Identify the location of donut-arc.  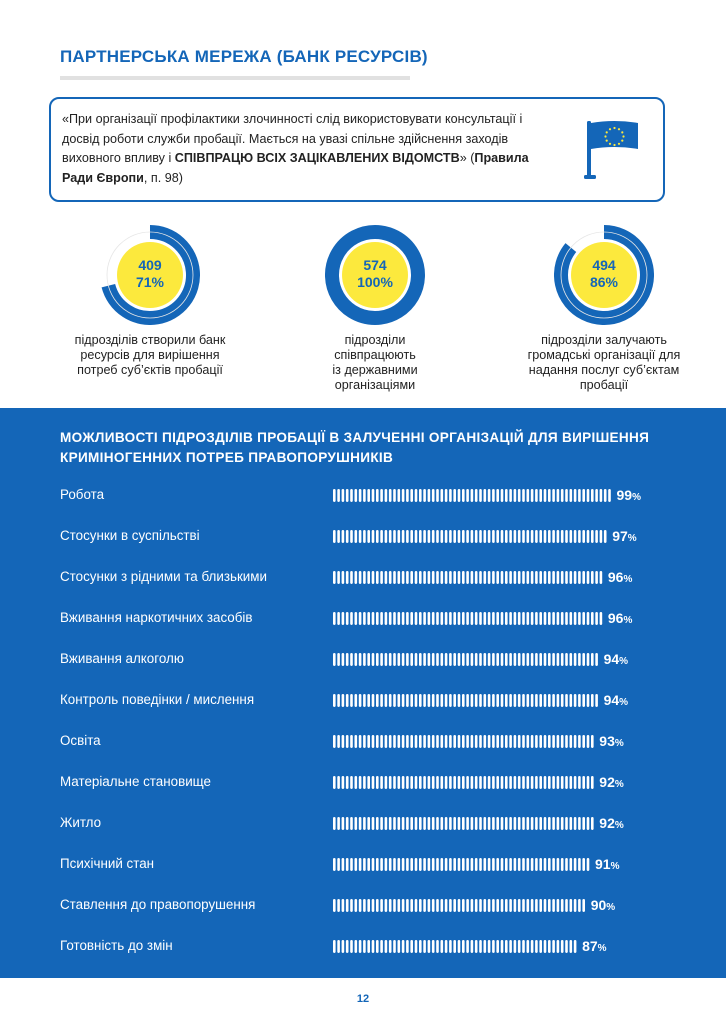
(375, 275).